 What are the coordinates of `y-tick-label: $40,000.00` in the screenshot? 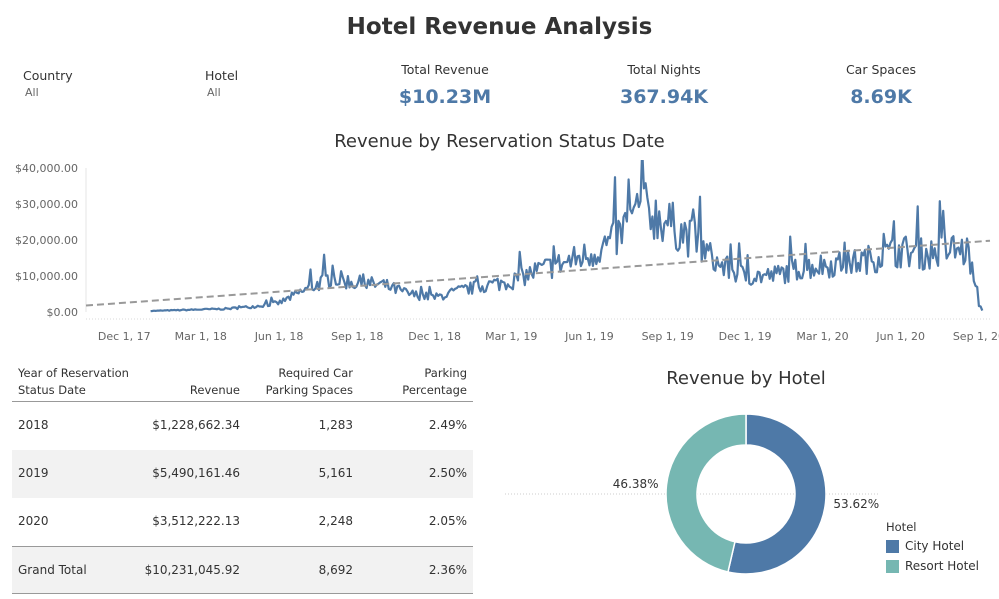 It's located at (46, 168).